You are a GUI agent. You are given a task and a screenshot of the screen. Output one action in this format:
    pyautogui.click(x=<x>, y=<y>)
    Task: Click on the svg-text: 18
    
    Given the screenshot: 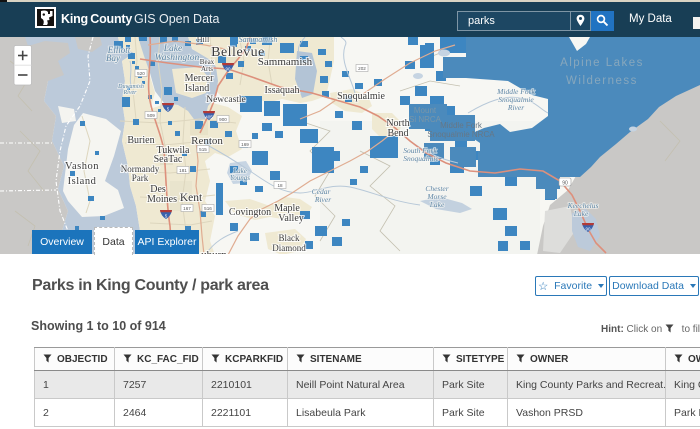 What is the action you would take?
    pyautogui.click(x=280, y=184)
    